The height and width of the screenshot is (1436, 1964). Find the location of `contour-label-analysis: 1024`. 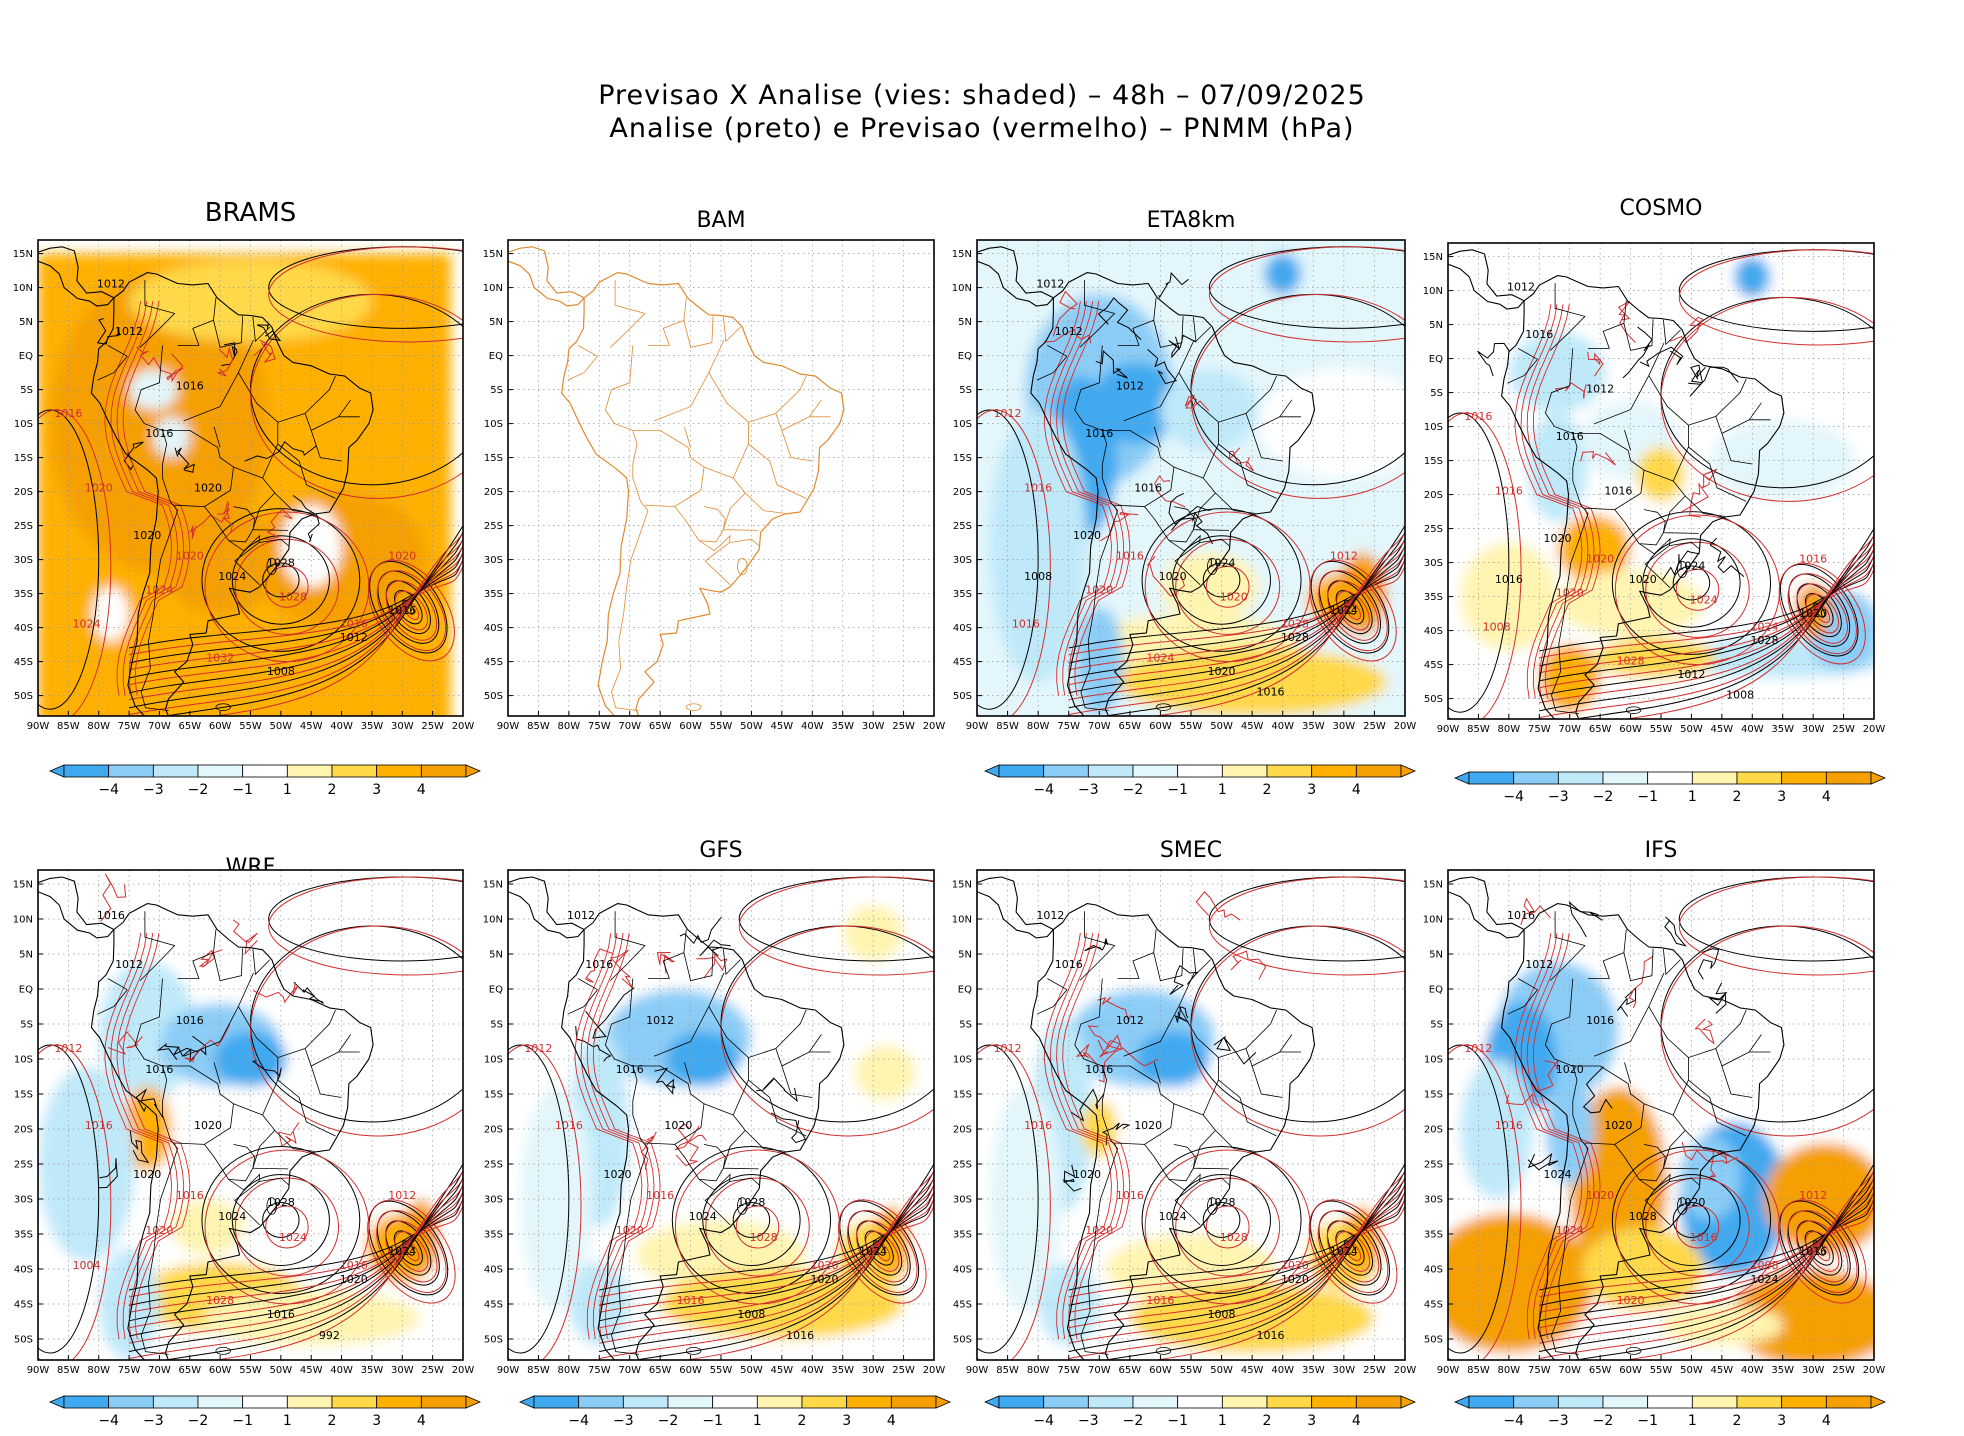

contour-label-analysis: 1024 is located at coordinates (1222, 562).